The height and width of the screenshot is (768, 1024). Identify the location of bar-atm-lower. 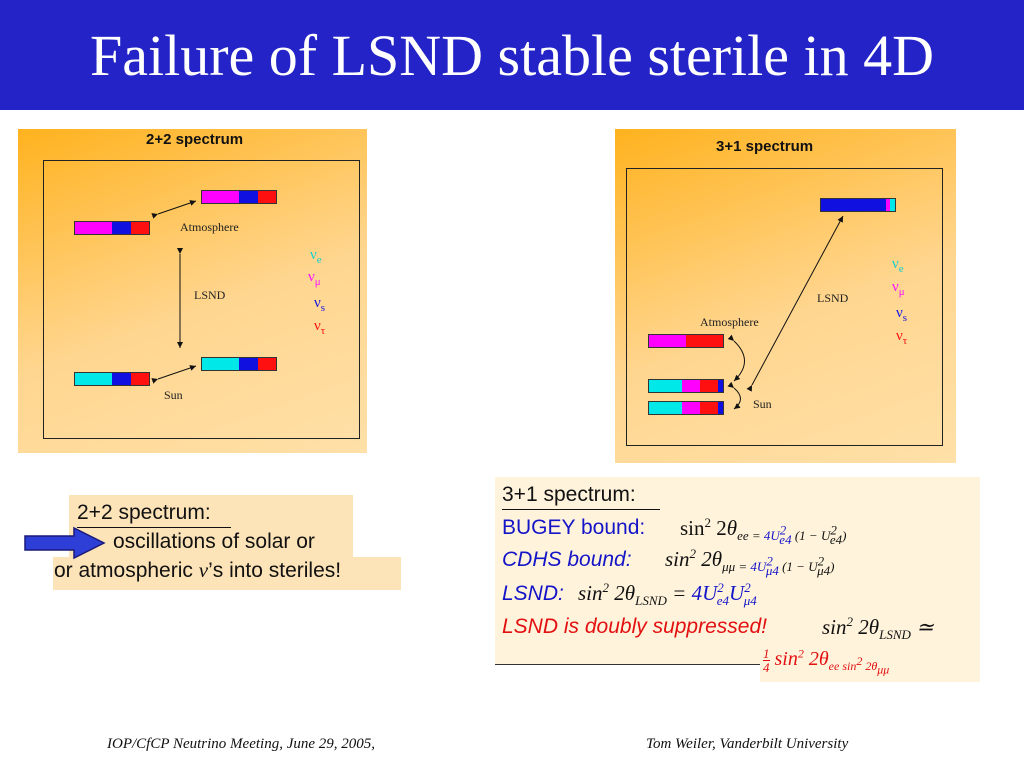
(112, 228).